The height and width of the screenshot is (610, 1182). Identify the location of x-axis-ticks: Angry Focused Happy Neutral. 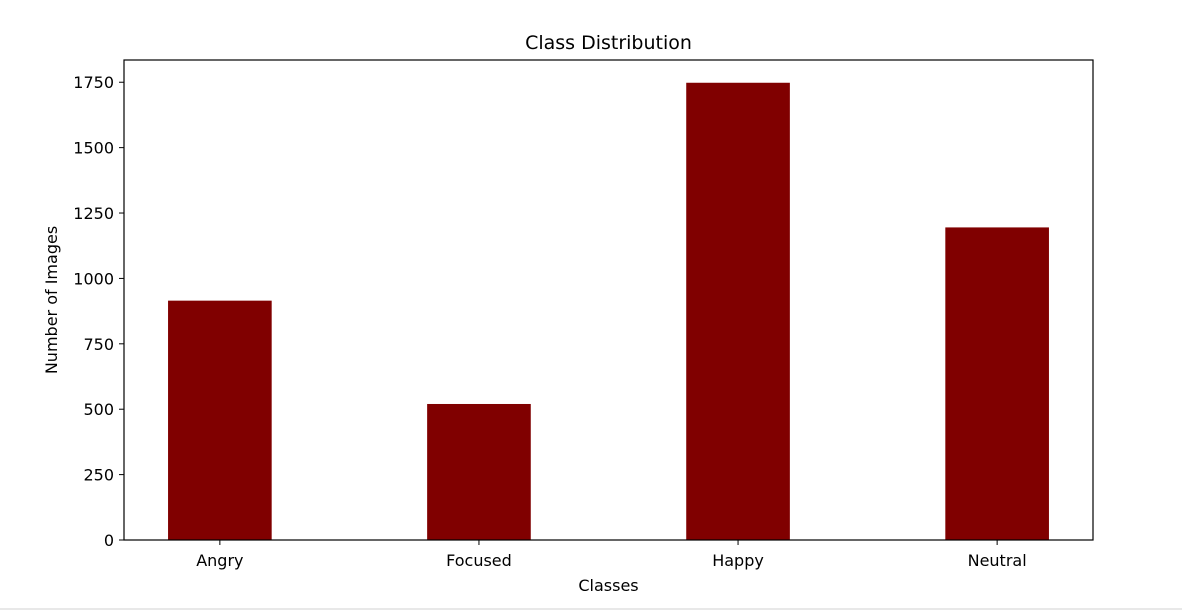
(611, 555).